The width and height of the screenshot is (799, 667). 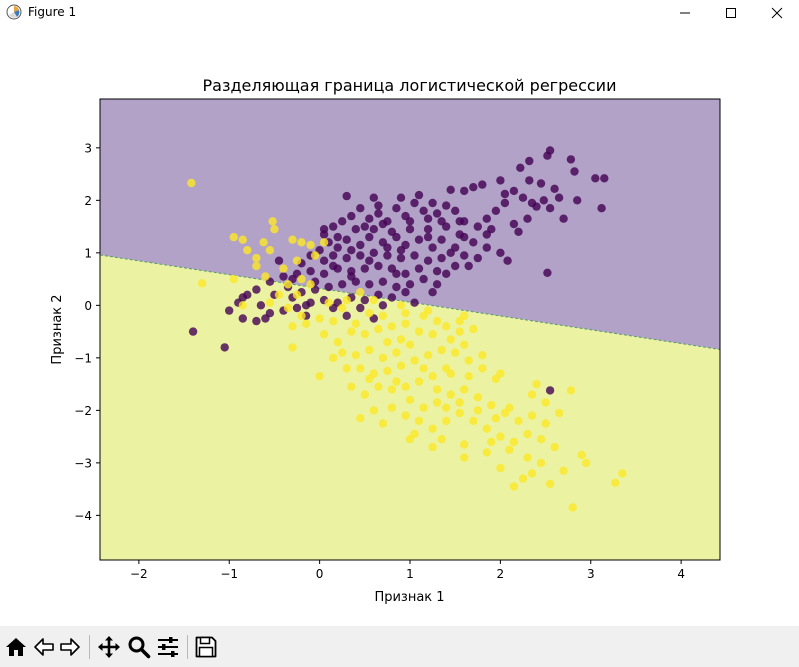 I want to click on y-tick-label: 0, so click(x=88, y=306).